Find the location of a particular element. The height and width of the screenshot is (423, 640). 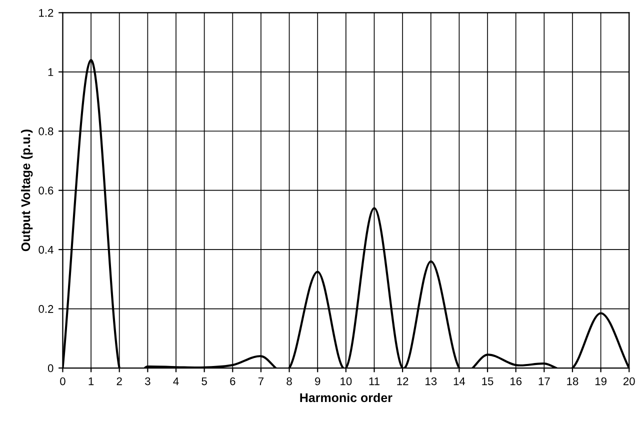

x-tick-label: 8 is located at coordinates (289, 381).